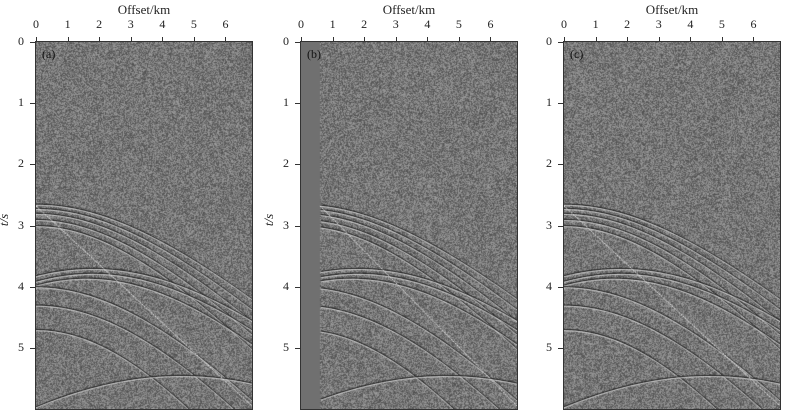  What do you see at coordinates (314, 54) in the screenshot?
I see `panel-label: (b)` at bounding box center [314, 54].